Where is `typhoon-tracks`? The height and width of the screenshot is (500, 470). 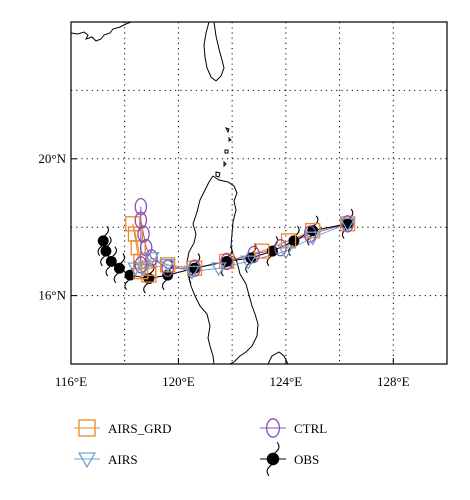 typhoon-tracks is located at coordinates (226, 245).